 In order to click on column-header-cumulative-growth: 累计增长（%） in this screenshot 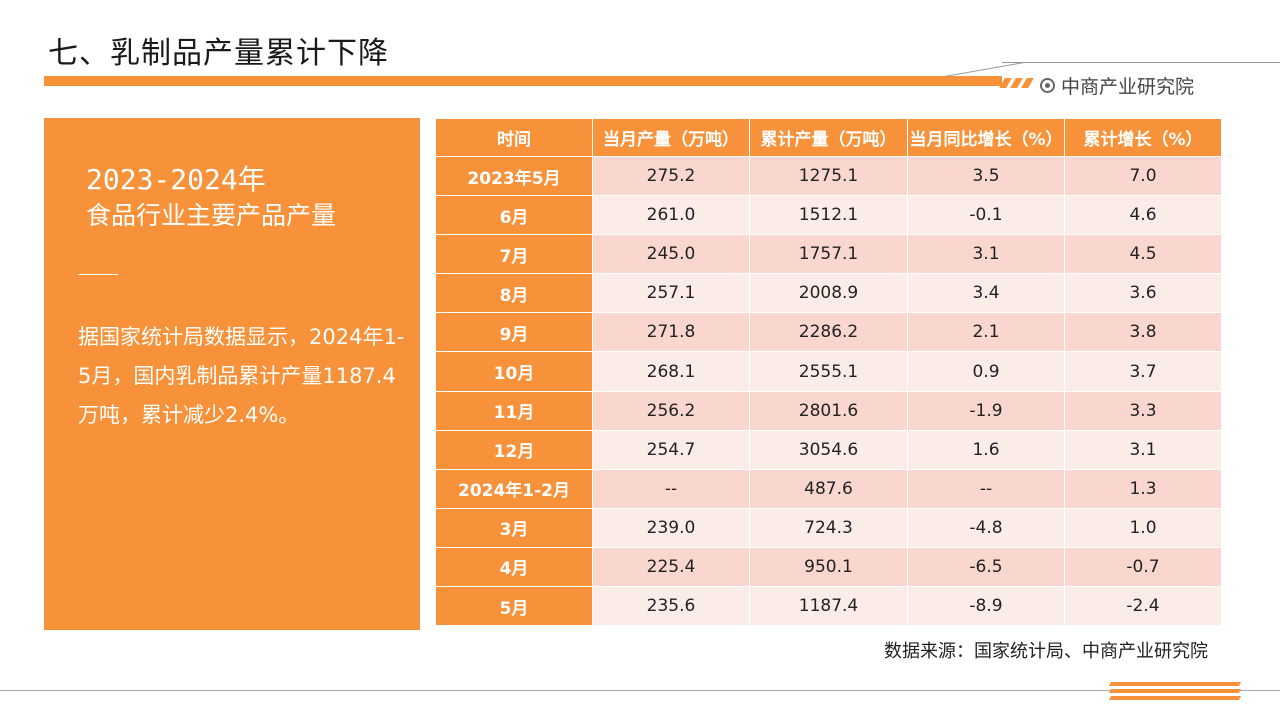, I will do `click(1143, 137)`.